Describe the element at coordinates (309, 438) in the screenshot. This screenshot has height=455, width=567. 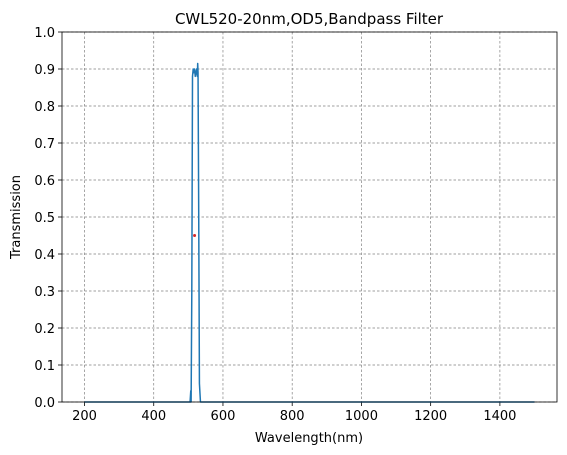
I see `x-axis-label: Wavelength(nm)` at that location.